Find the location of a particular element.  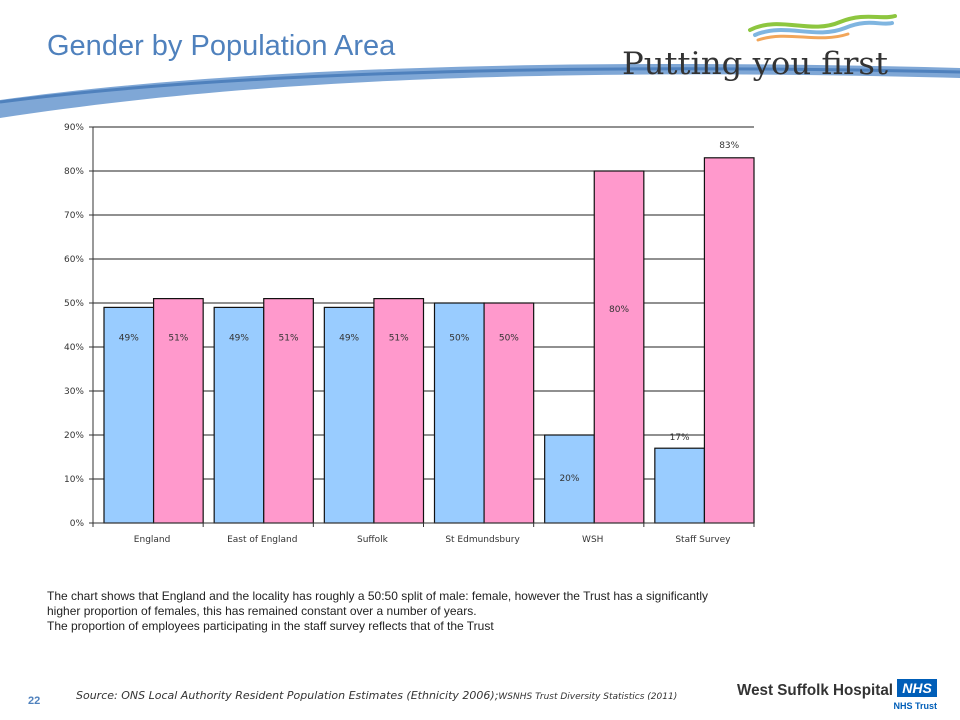

y-tick-label: 70% is located at coordinates (74, 216).